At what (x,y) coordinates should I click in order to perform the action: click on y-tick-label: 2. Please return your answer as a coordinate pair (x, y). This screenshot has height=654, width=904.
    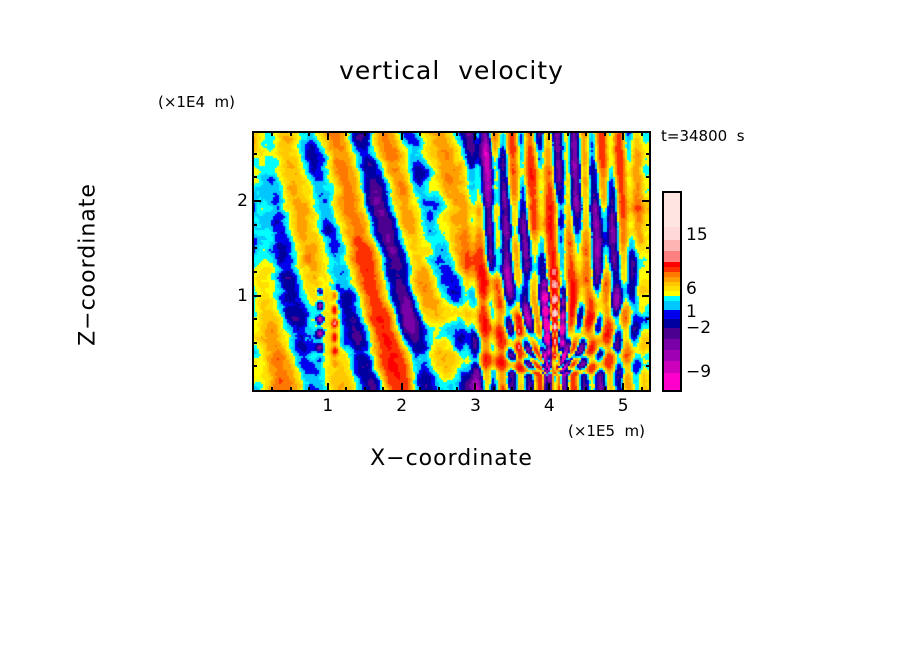
    Looking at the image, I should click on (242, 201).